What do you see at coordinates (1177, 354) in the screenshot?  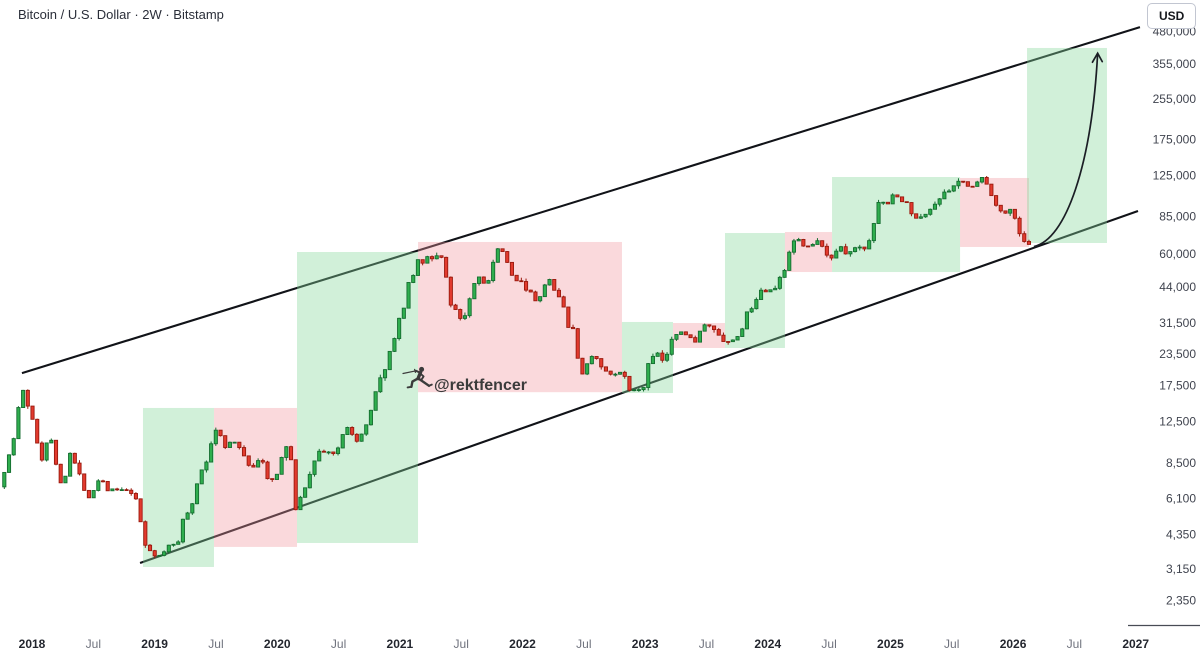 I see `price-tick-label: 23,500` at bounding box center [1177, 354].